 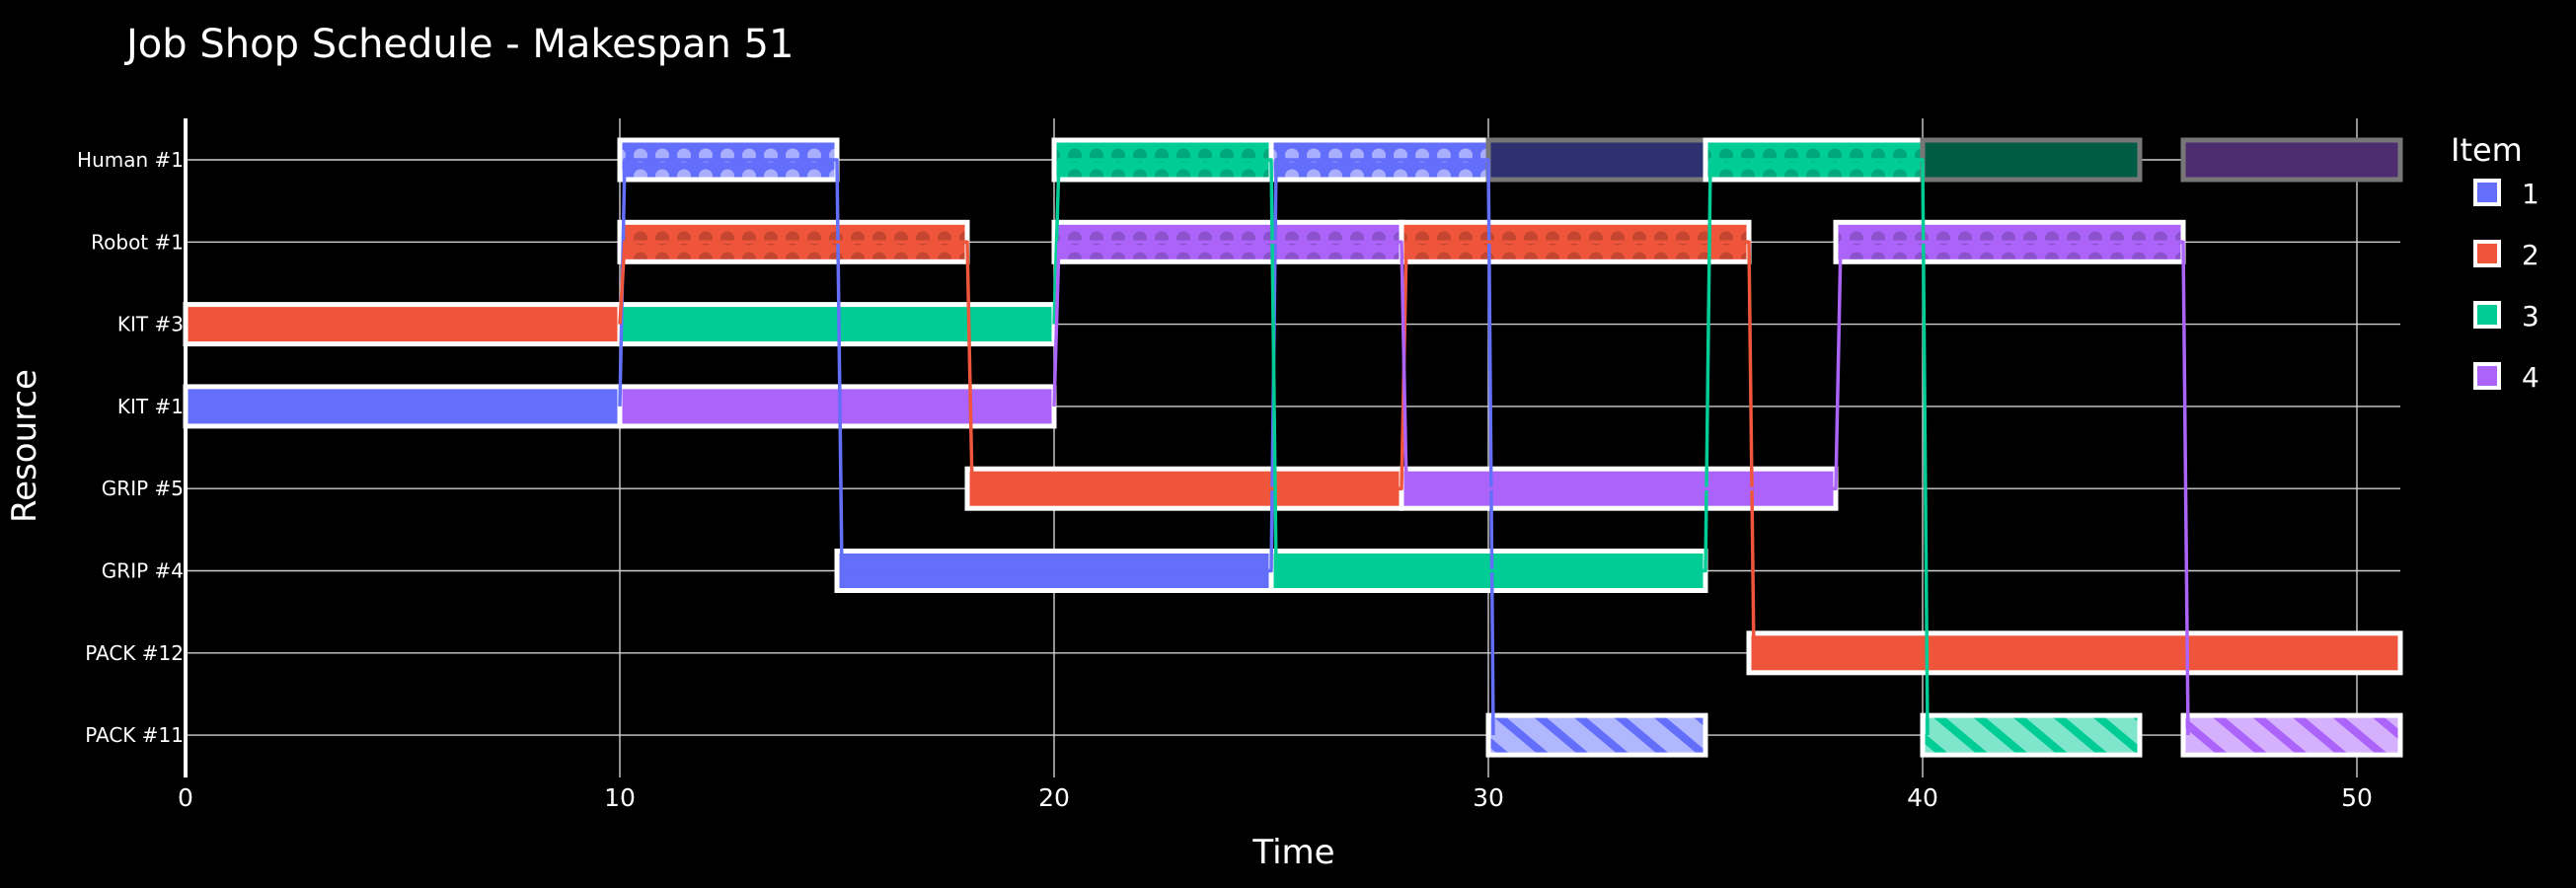 What do you see at coordinates (2530, 255) in the screenshot?
I see `legend-label: 2` at bounding box center [2530, 255].